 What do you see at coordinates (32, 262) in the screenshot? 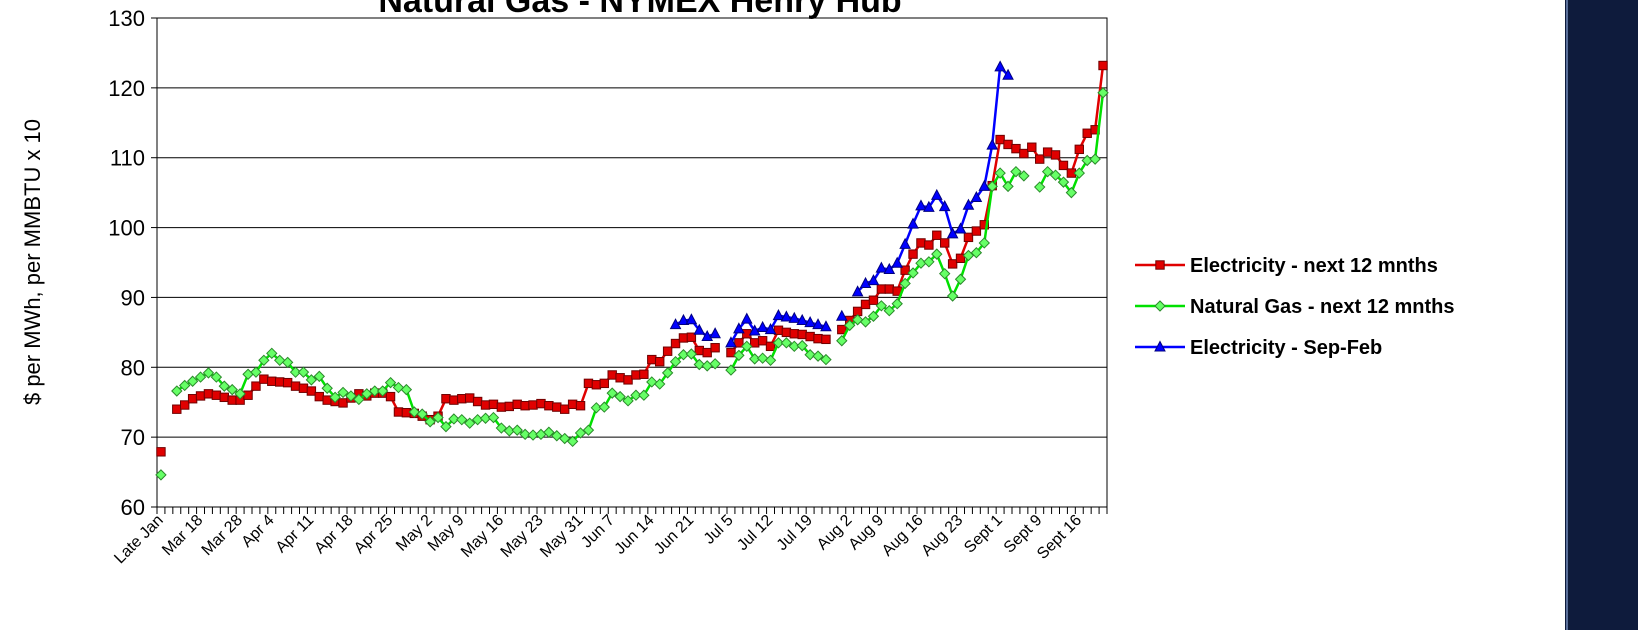
I see `y-axis-label: $ per MWh, per MMBTU x 10` at bounding box center [32, 262].